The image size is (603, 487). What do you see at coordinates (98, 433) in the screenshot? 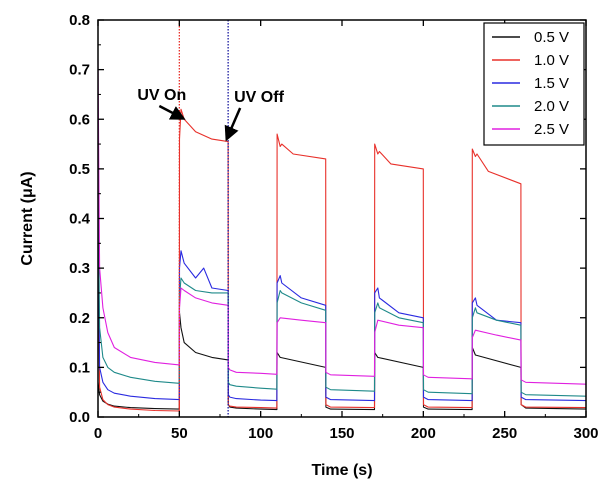
I see `x-tick-label: 0` at bounding box center [98, 433].